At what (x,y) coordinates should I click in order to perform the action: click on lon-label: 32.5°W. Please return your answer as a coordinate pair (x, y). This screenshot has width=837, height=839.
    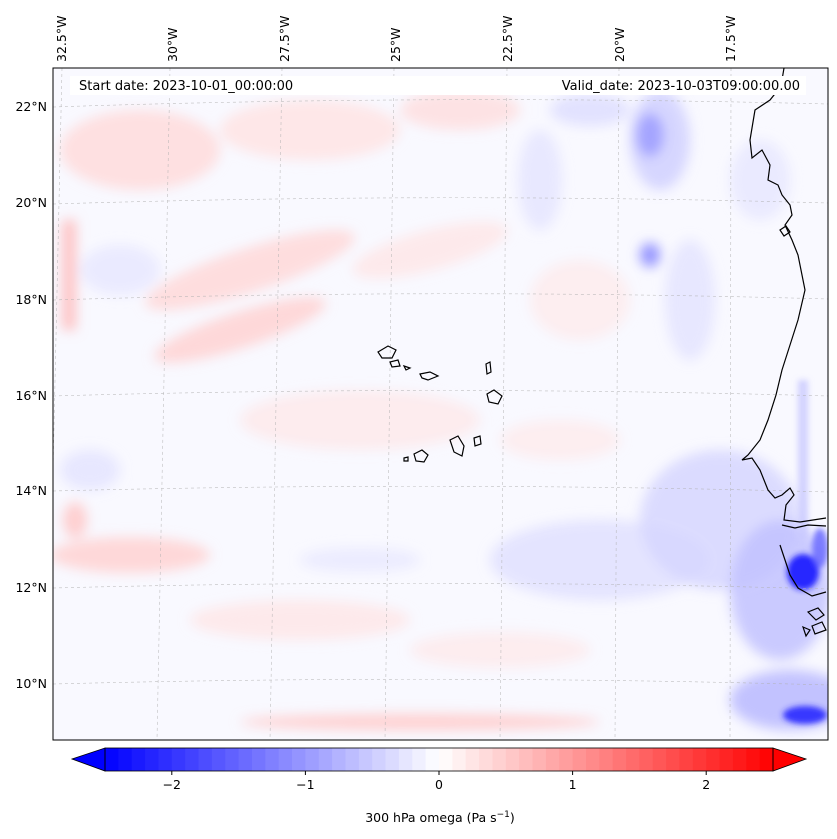
    Looking at the image, I should click on (61, 39).